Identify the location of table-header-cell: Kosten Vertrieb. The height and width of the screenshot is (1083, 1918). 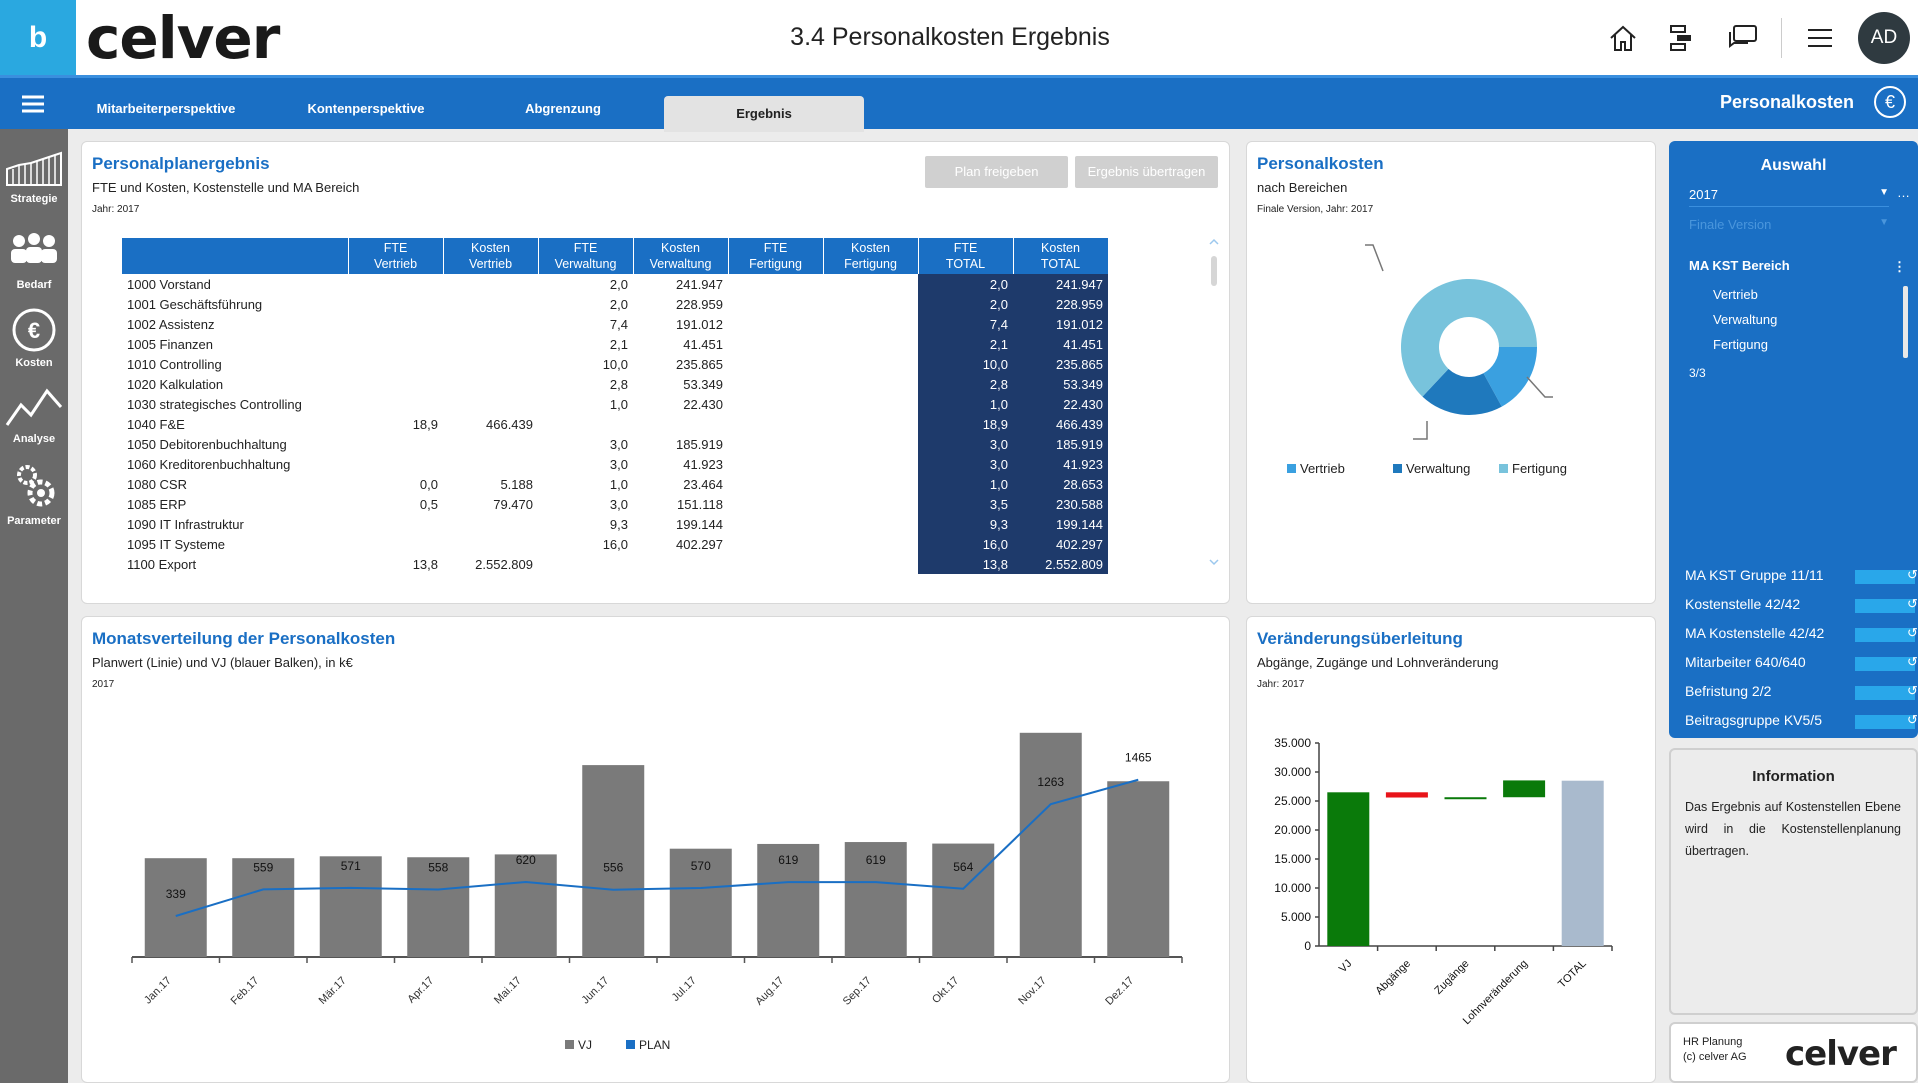
(491, 256).